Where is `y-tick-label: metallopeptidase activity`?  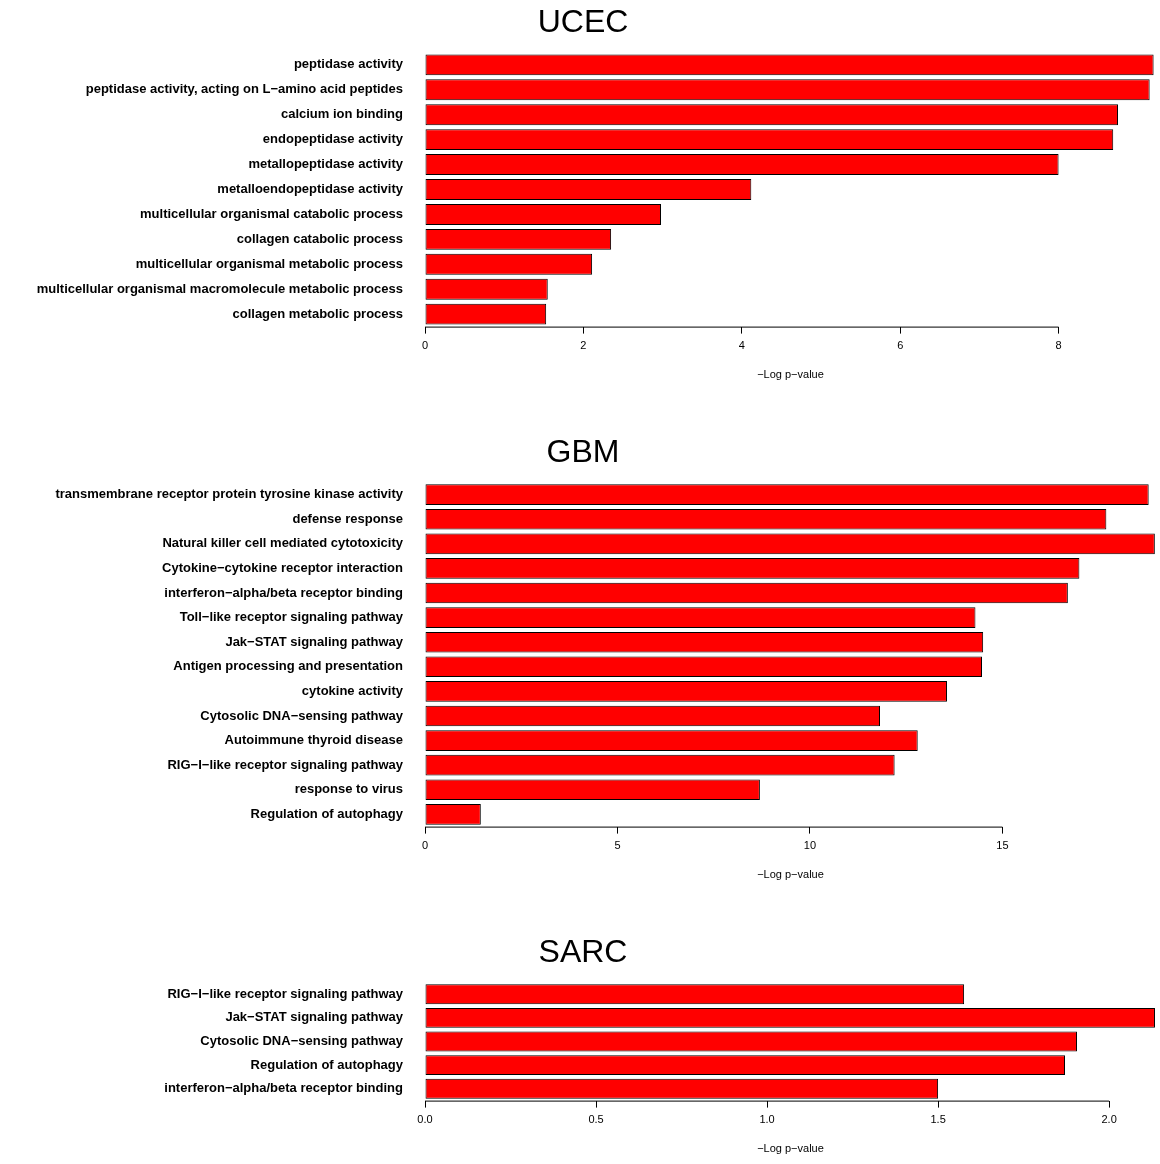 y-tick-label: metallopeptidase activity is located at coordinates (326, 164).